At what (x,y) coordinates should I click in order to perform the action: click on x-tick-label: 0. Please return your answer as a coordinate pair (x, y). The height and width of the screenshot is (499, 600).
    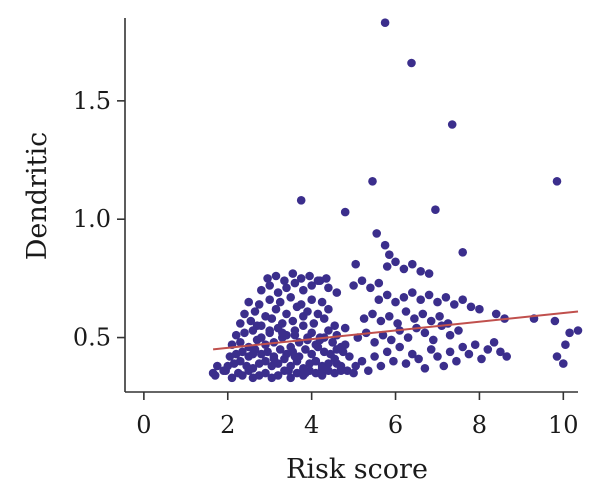
    Looking at the image, I should click on (143, 425).